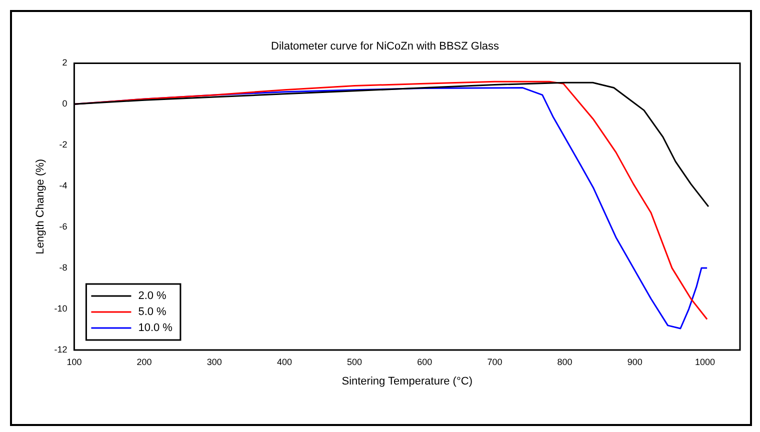 The height and width of the screenshot is (432, 760). What do you see at coordinates (407, 381) in the screenshot?
I see `x-axis-title: Sintering Temperature (°C)` at bounding box center [407, 381].